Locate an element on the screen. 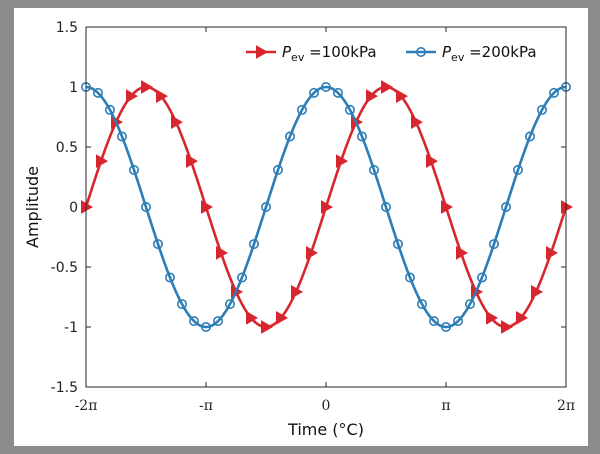 The height and width of the screenshot is (454, 600). y-tick-label: 0.5 is located at coordinates (67, 148).